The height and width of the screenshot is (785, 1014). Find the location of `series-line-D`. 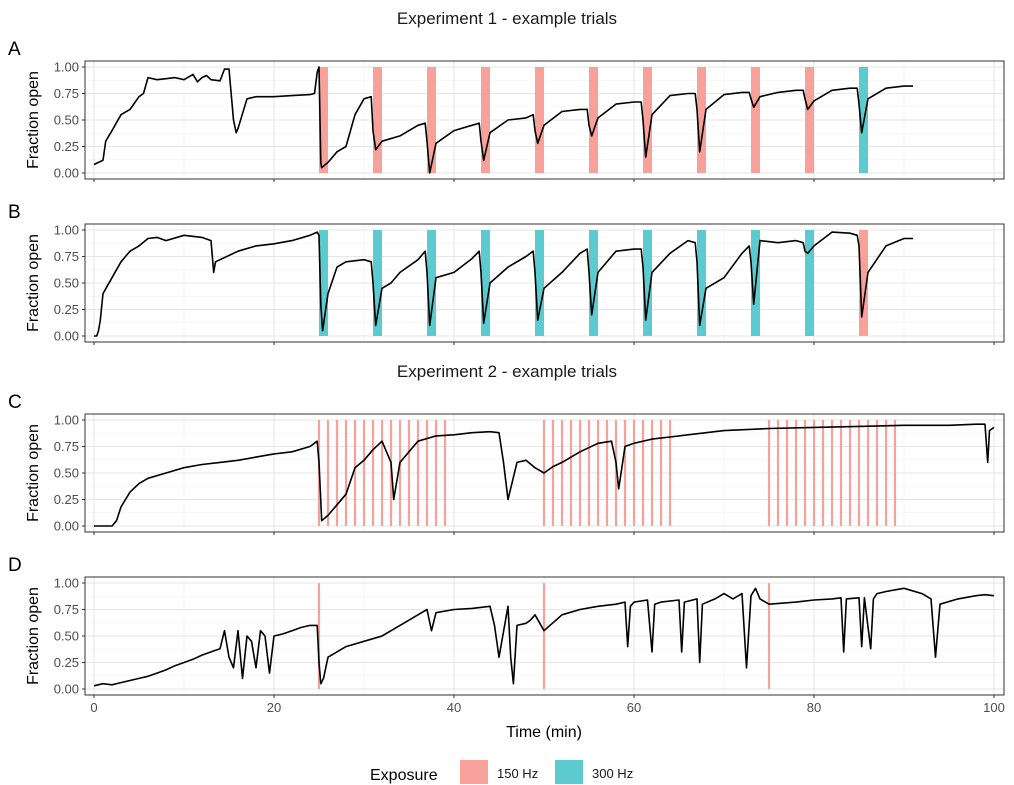

series-line-D is located at coordinates (544, 637).